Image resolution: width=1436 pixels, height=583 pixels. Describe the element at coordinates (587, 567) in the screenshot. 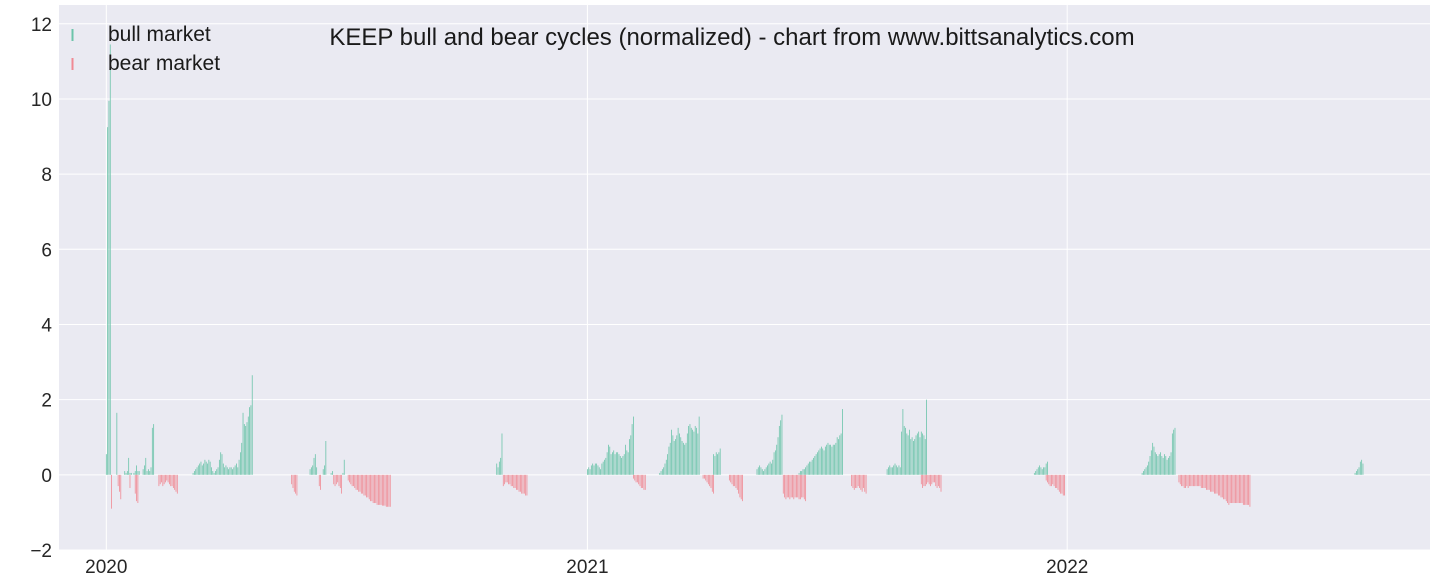

I see `x-tick-label: 2021` at that location.